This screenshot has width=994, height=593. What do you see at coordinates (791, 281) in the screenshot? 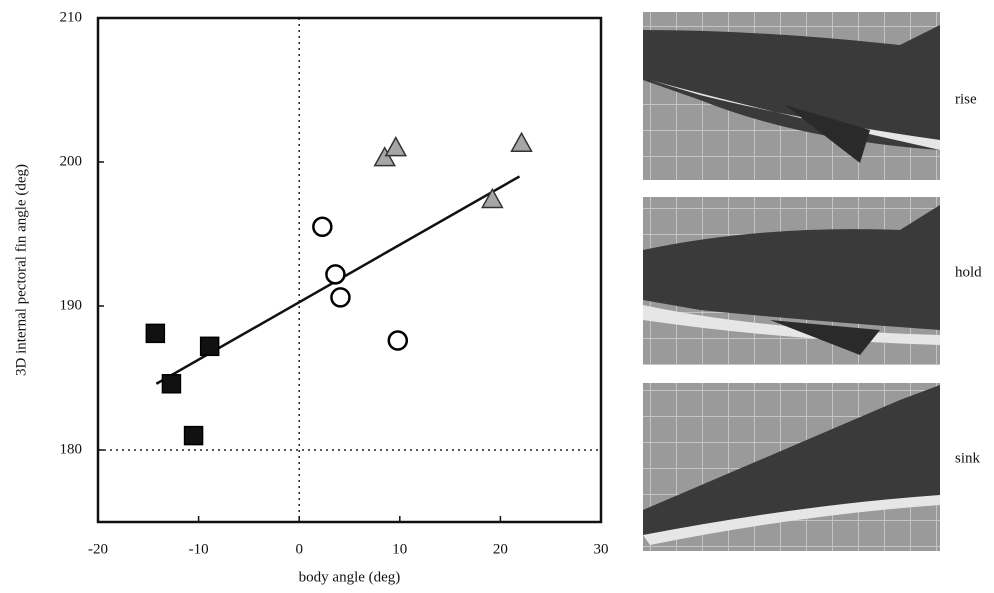
I see `photo-hold` at bounding box center [791, 281].